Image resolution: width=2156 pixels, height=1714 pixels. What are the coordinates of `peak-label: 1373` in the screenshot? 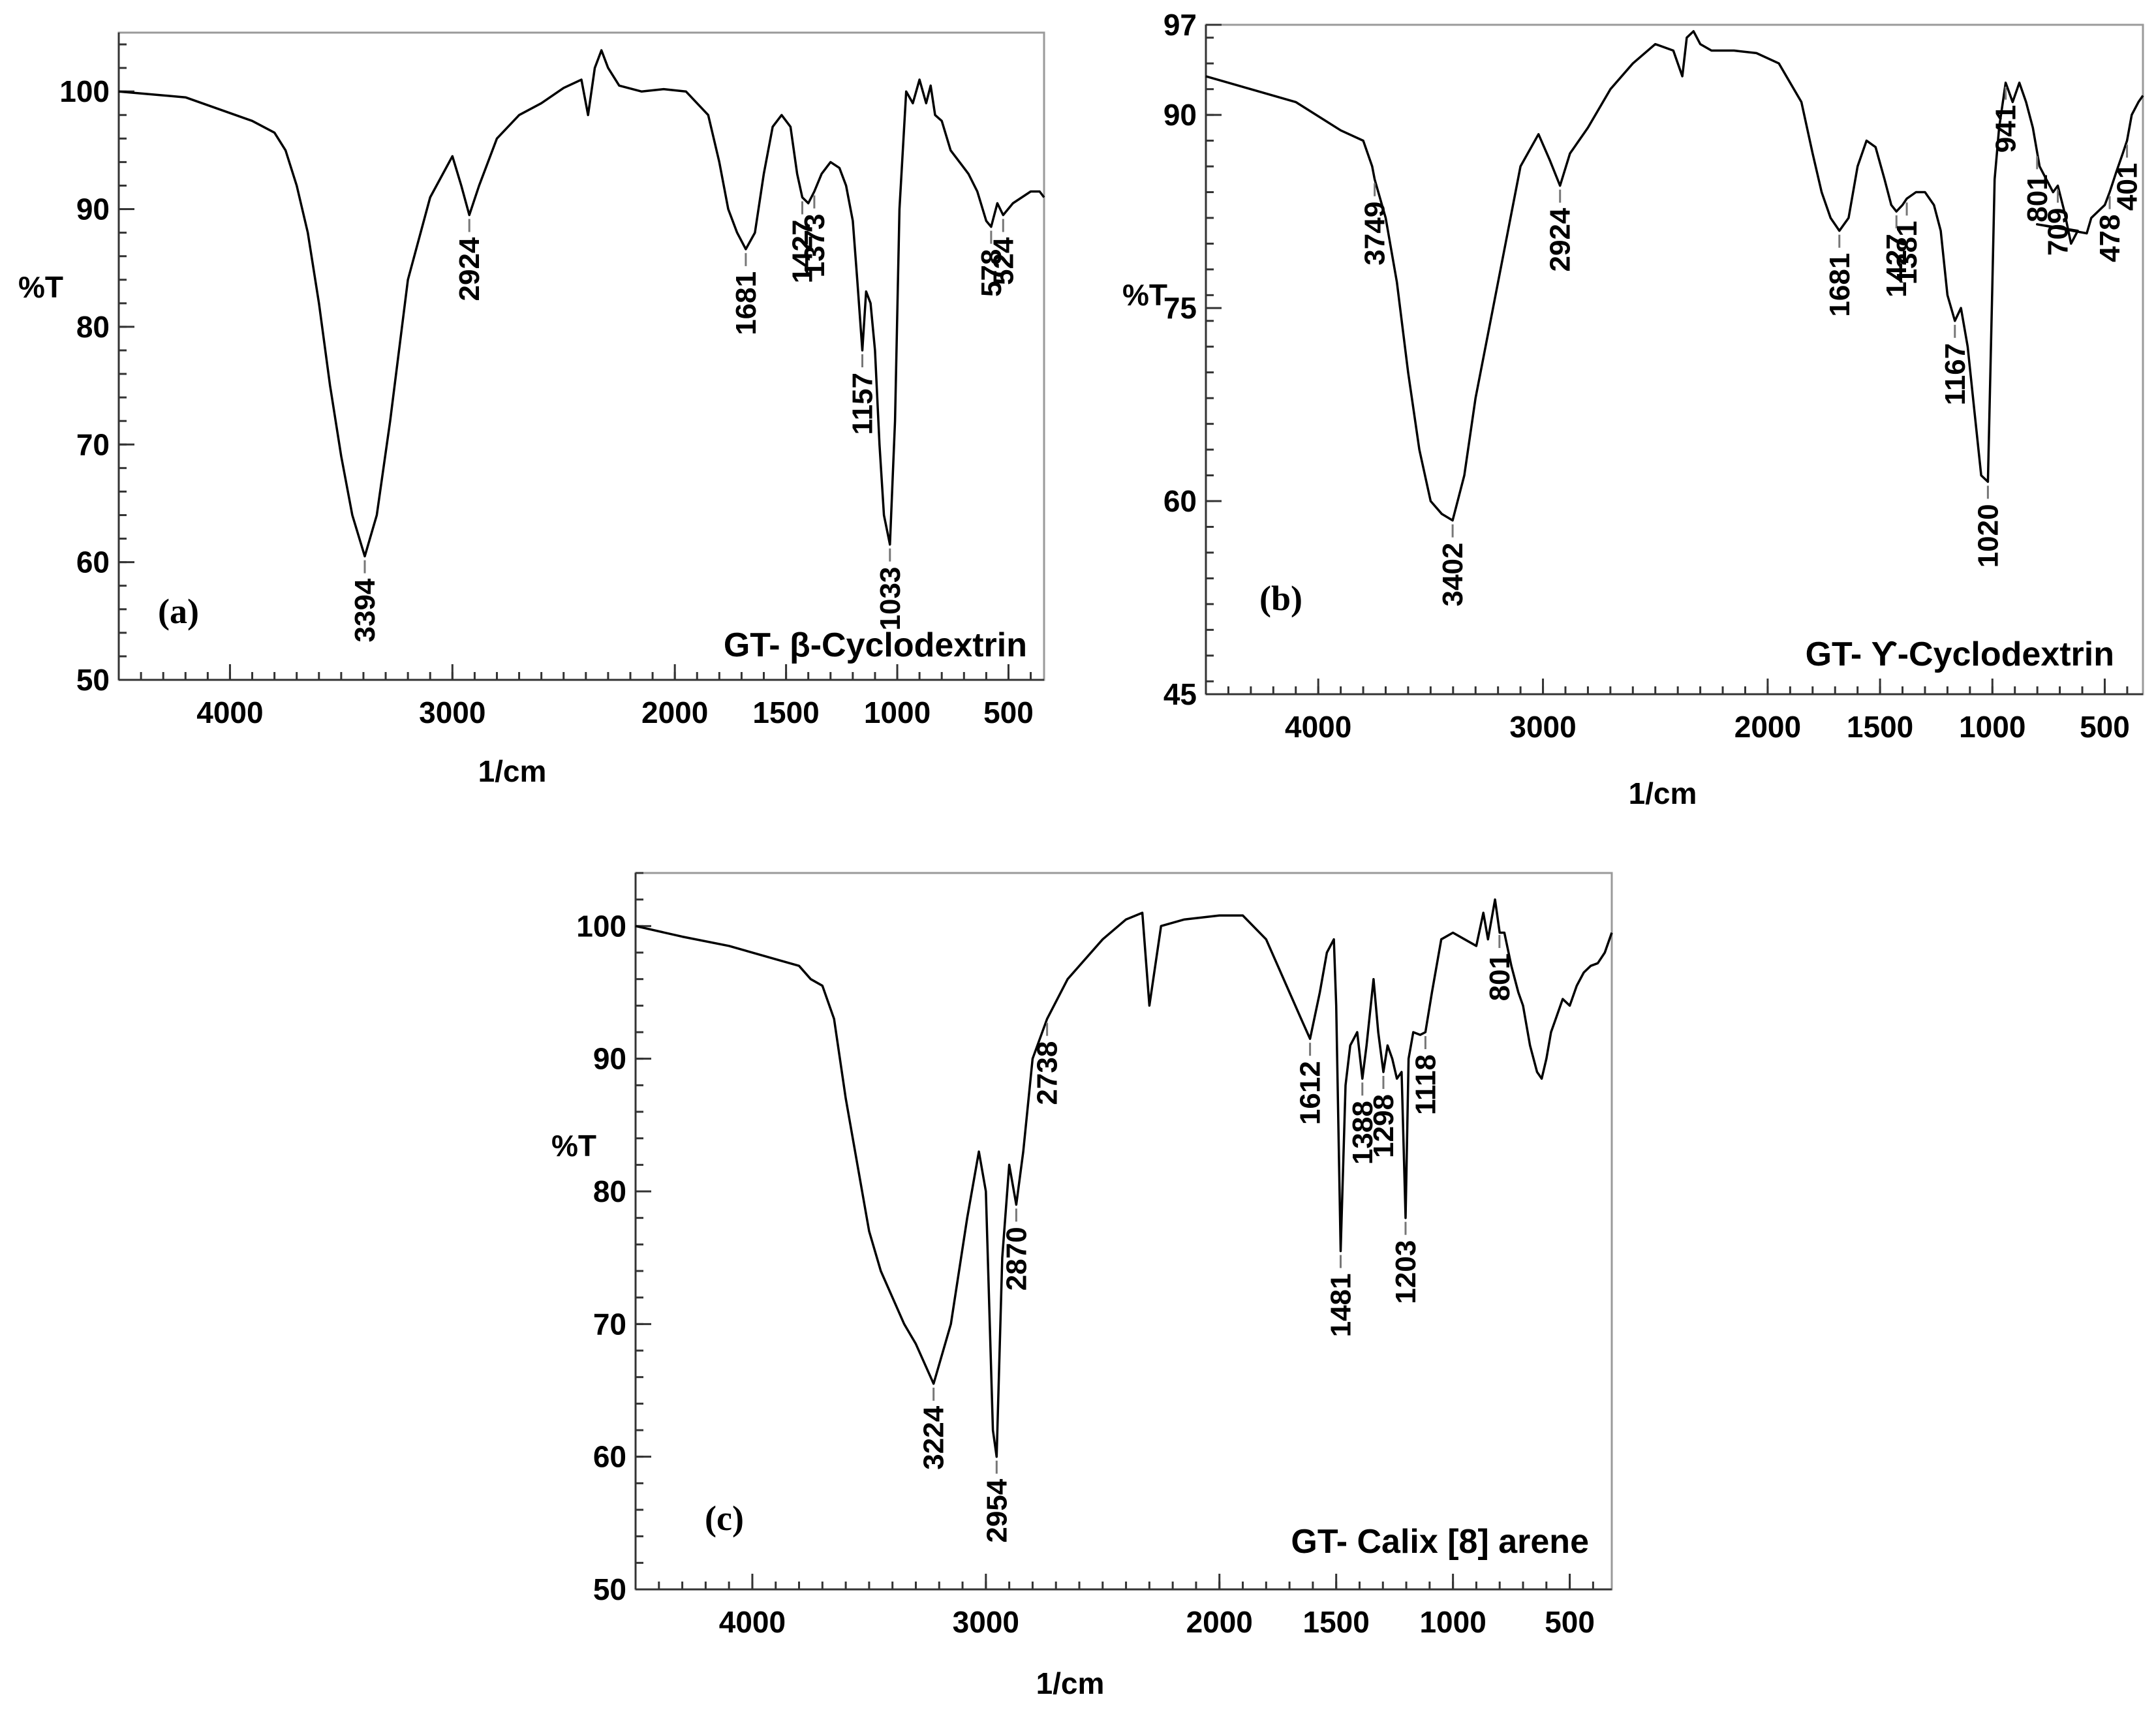 It's located at (815, 246).